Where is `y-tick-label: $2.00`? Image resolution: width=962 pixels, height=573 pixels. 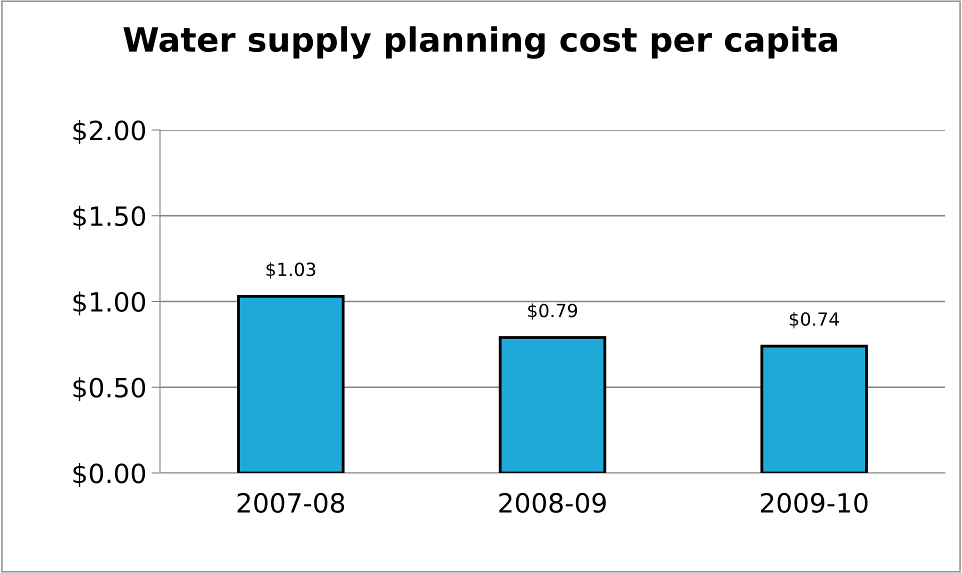
y-tick-label: $2.00 is located at coordinates (109, 132).